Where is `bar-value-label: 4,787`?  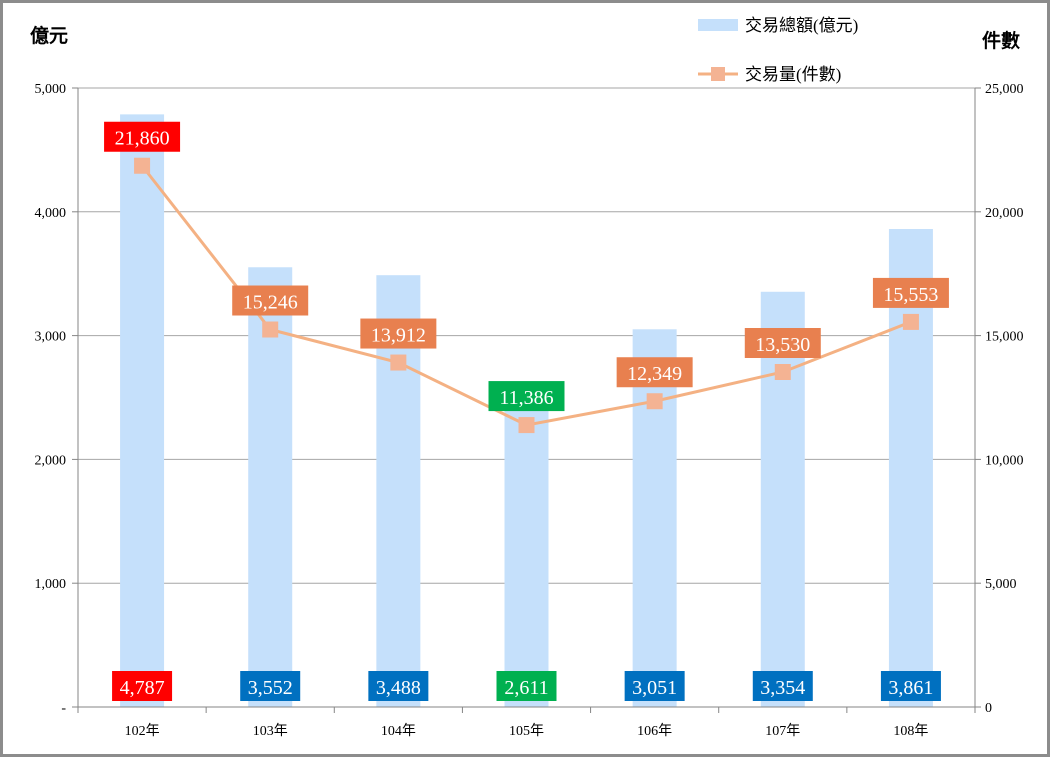
bar-value-label: 4,787 is located at coordinates (142, 688).